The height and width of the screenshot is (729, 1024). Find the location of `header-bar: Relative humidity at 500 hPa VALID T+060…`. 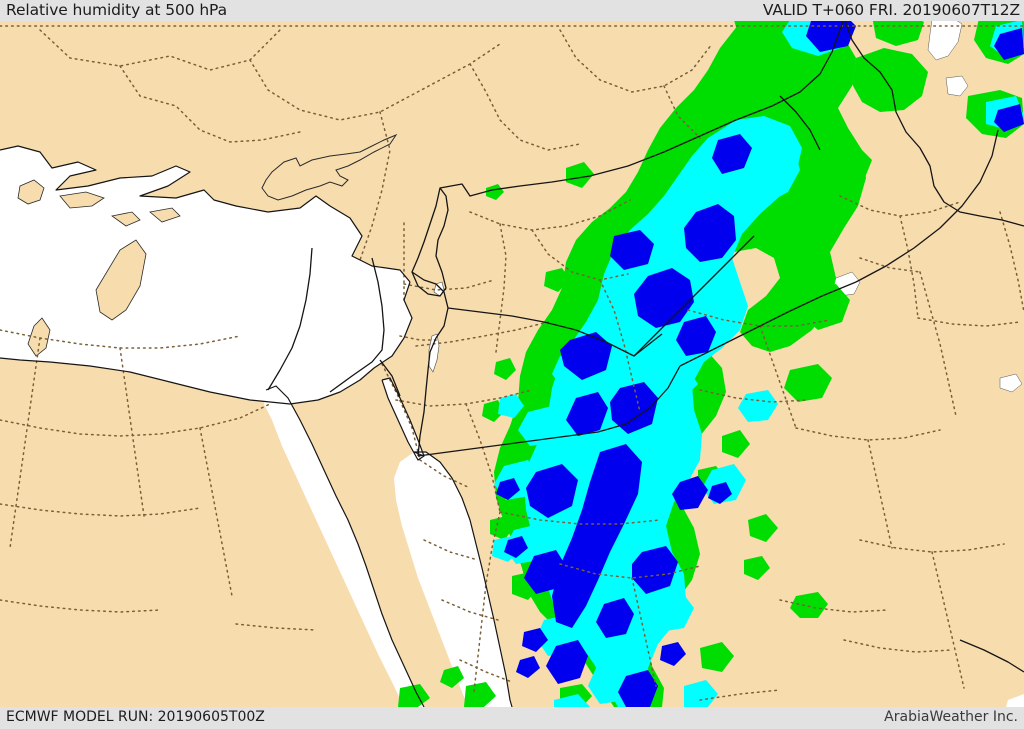

header-bar: Relative humidity at 500 hPa VALID T+060… is located at coordinates (512, 10).